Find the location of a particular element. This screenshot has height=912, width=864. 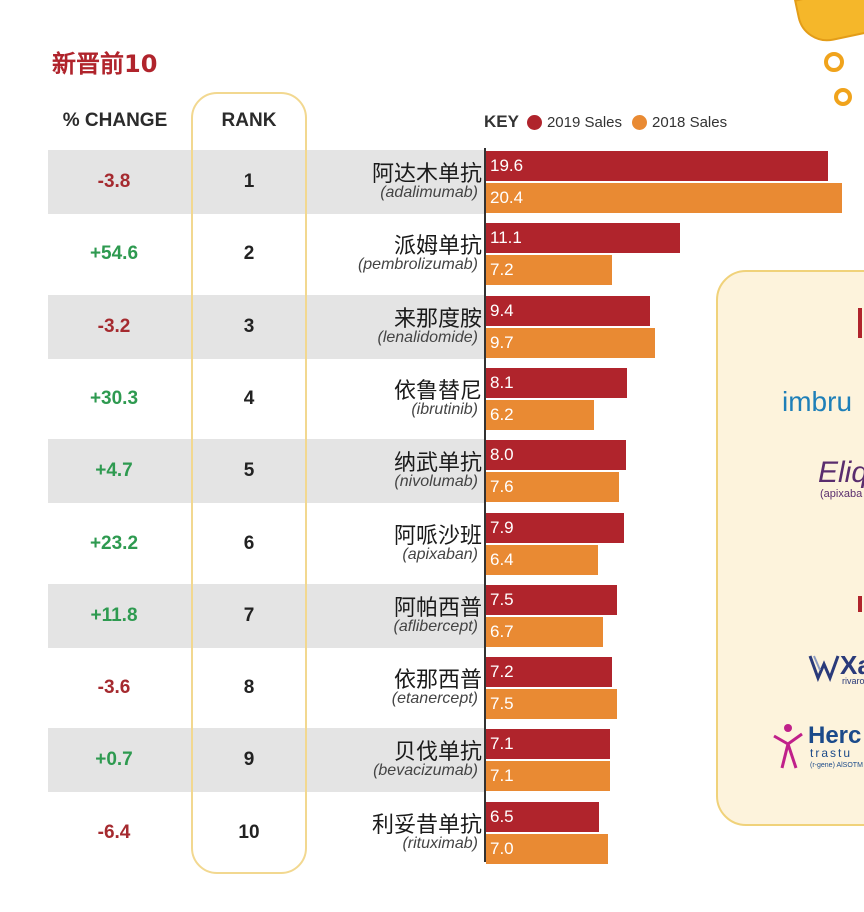

brand-logo-herceptin-sub2: (r-gene) AlSOTM is located at coordinates (836, 765).